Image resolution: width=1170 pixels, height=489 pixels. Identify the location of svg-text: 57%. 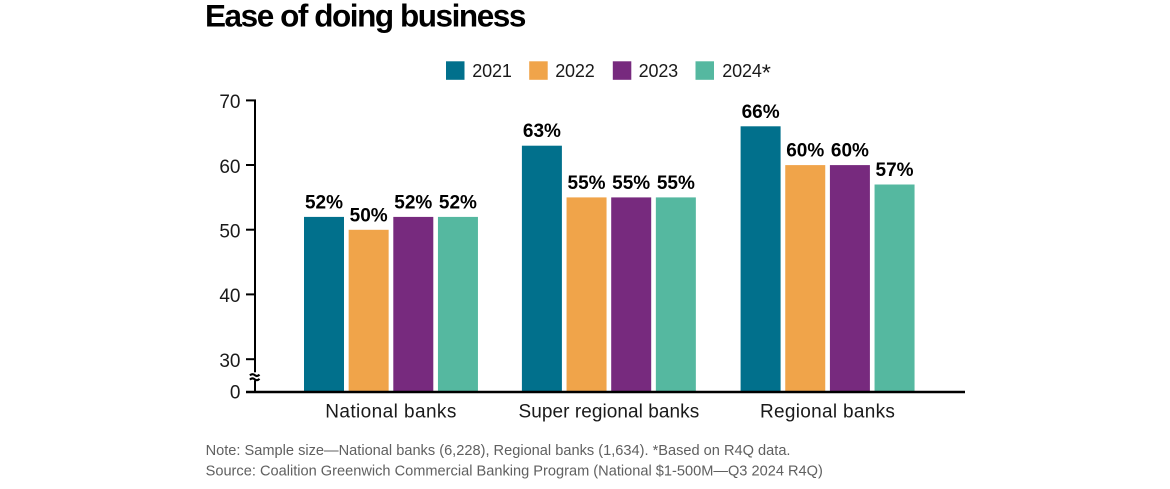
(895, 170).